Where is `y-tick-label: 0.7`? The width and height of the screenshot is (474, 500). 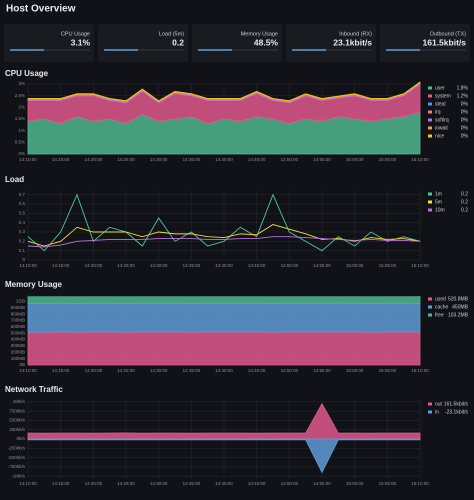
y-tick-label: 0.7 is located at coordinates (22, 194).